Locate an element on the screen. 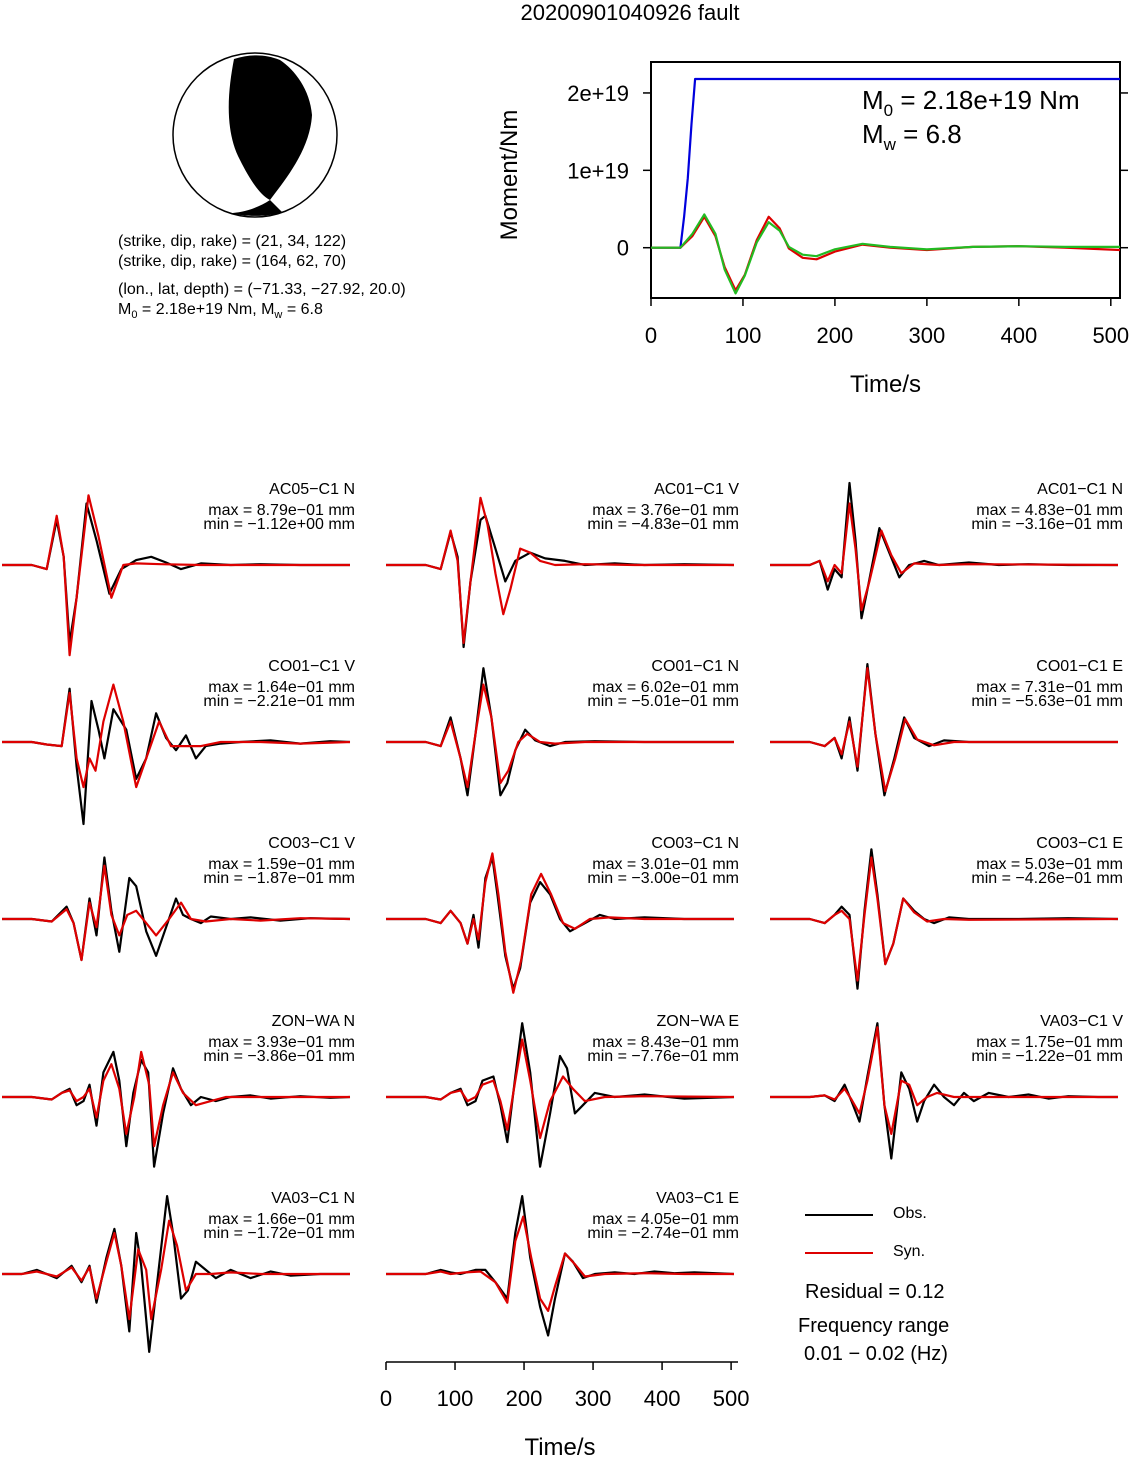 This screenshot has height=1458, width=1137. station-label: CO01−C1 N is located at coordinates (695, 666).